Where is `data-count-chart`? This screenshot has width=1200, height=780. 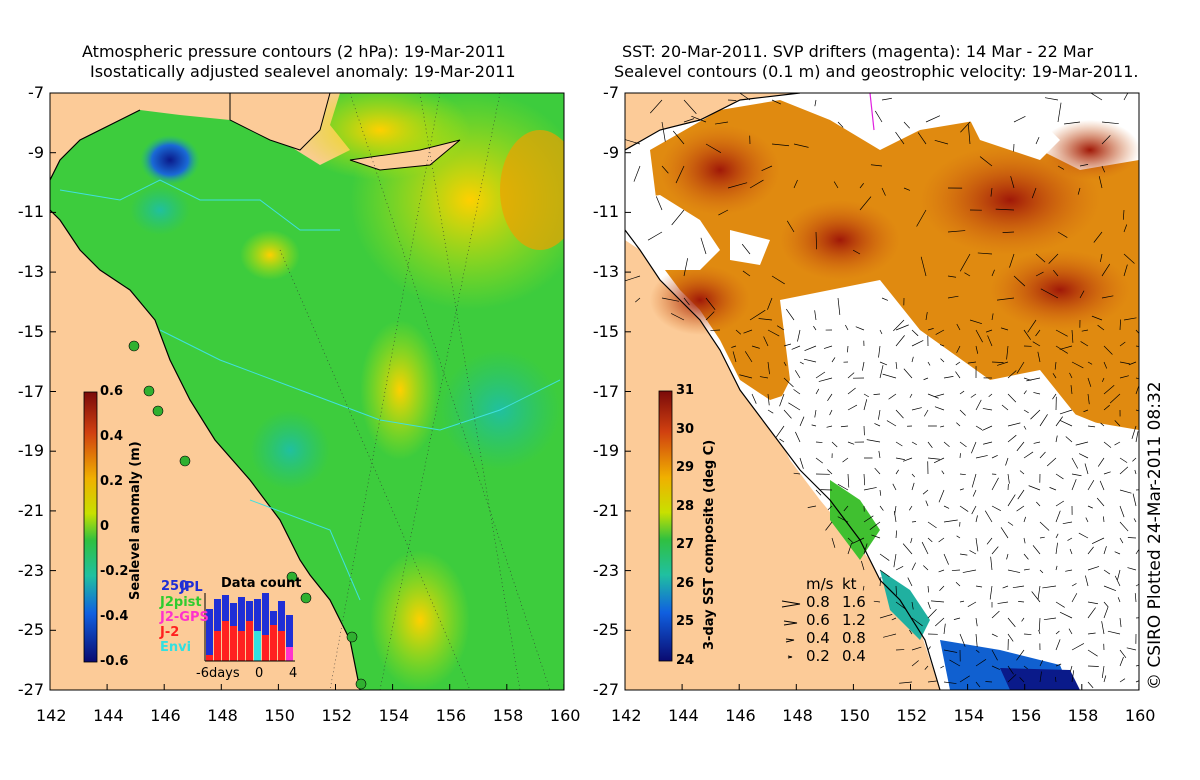
data-count-chart is located at coordinates (249, 627).